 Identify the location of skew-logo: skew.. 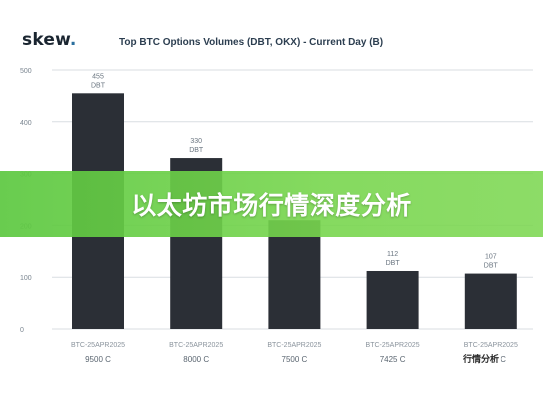
(49, 40).